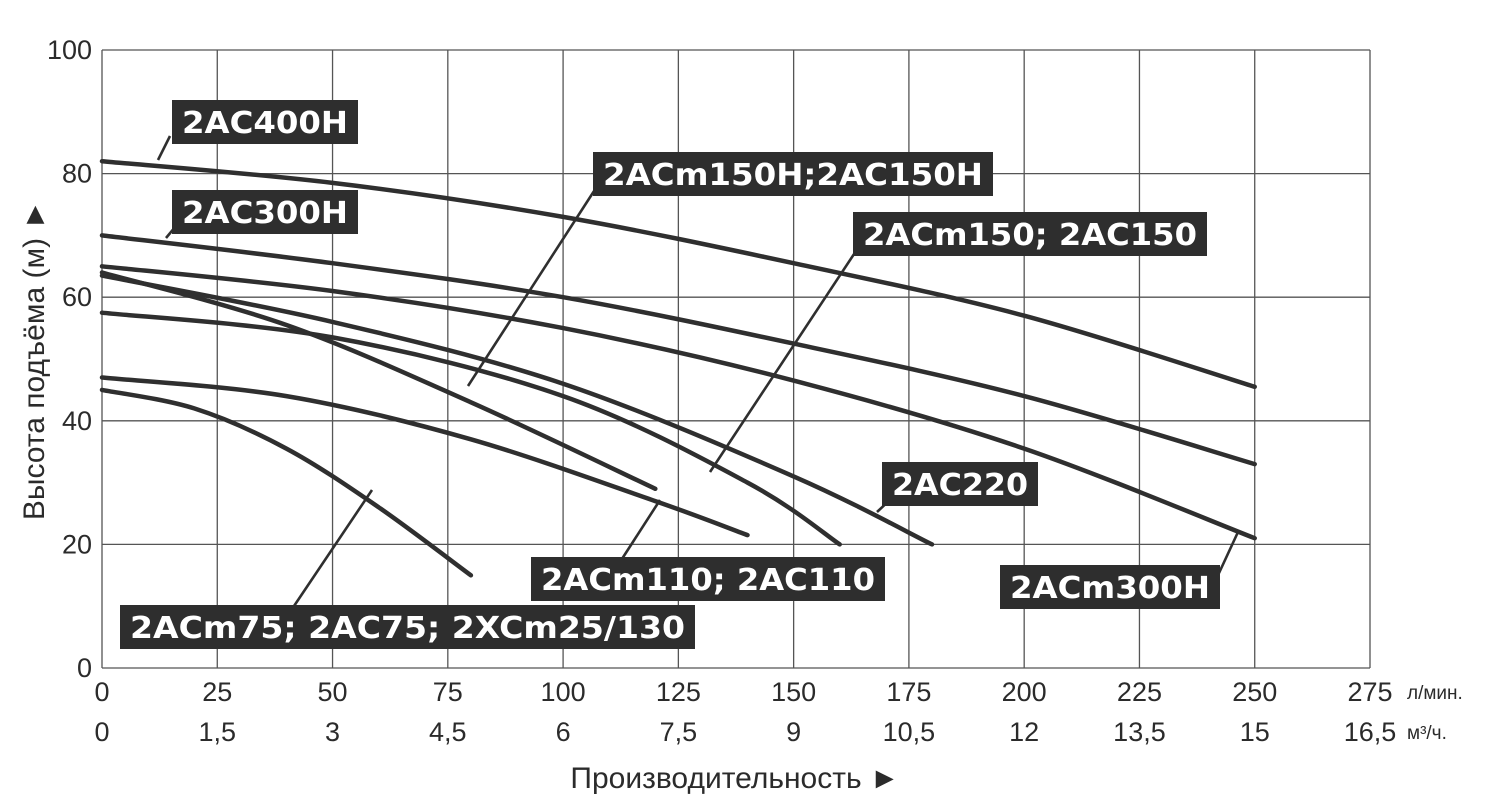 The height and width of the screenshot is (805, 1503). What do you see at coordinates (563, 692) in the screenshot?
I see `x-tick-label-lmin: 100` at bounding box center [563, 692].